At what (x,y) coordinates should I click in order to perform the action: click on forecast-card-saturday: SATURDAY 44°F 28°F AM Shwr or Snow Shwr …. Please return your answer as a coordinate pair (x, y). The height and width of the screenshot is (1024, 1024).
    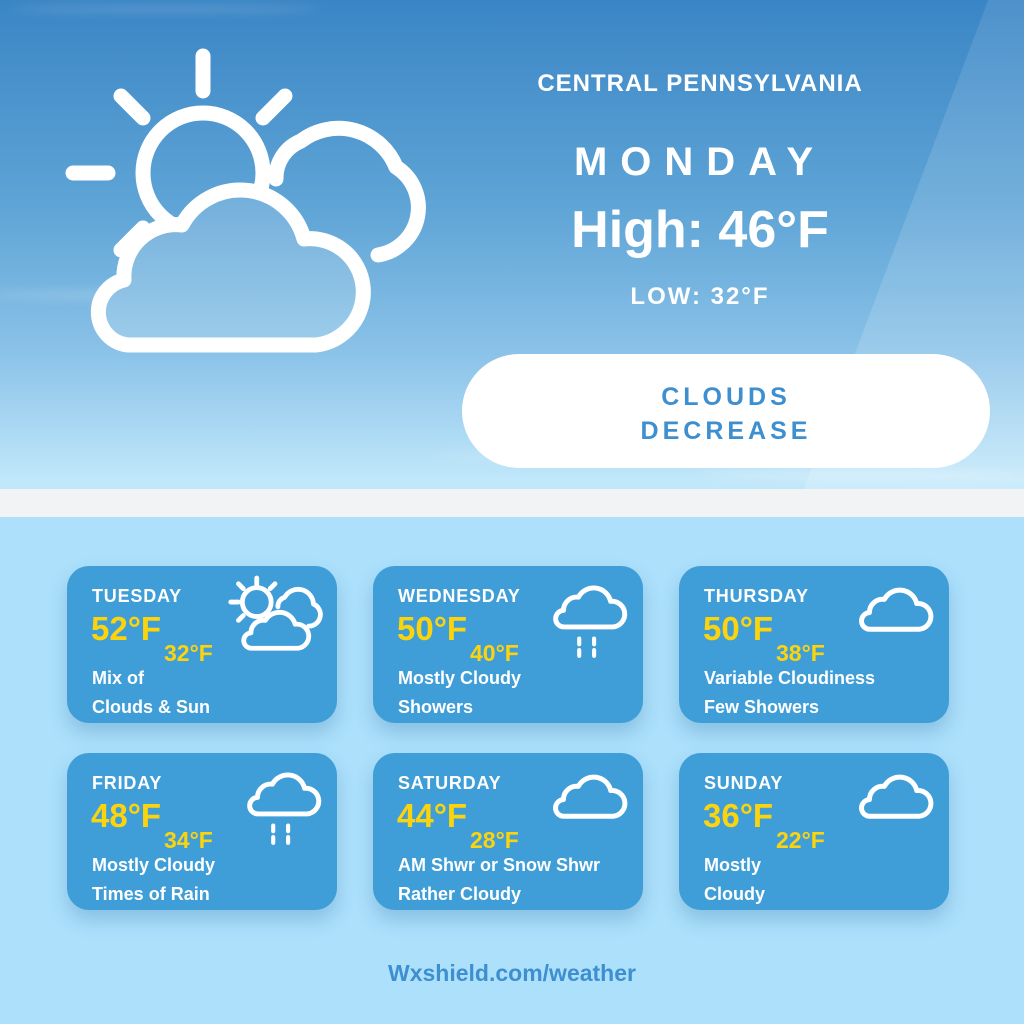
    Looking at the image, I should click on (508, 831).